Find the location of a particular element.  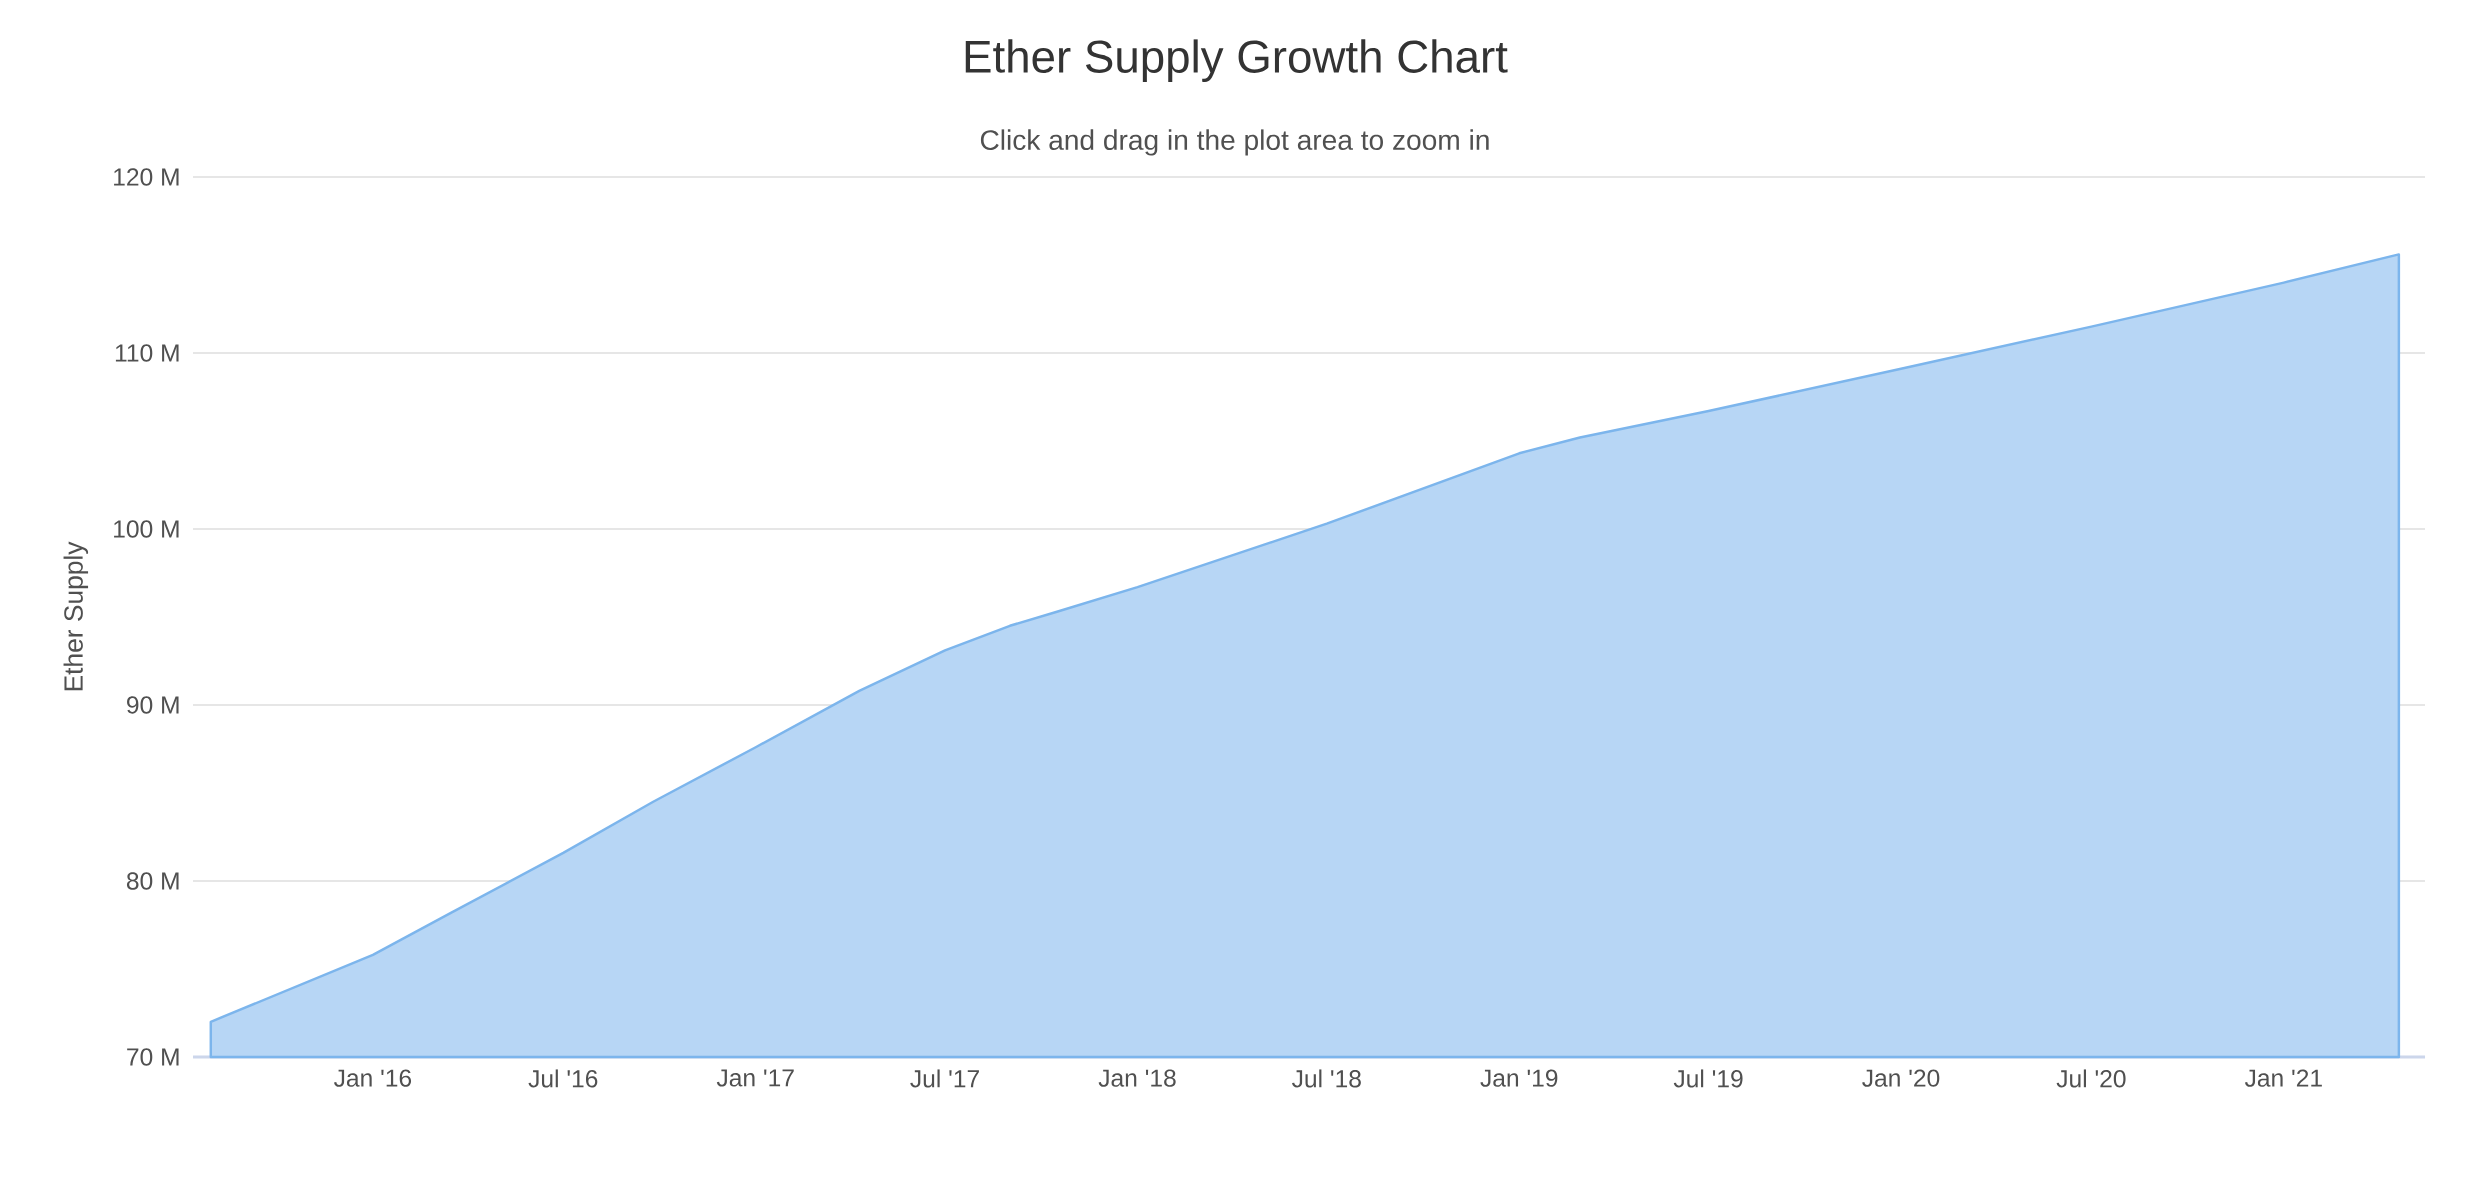

x-tick-label: Jan '21 is located at coordinates (2283, 1078).